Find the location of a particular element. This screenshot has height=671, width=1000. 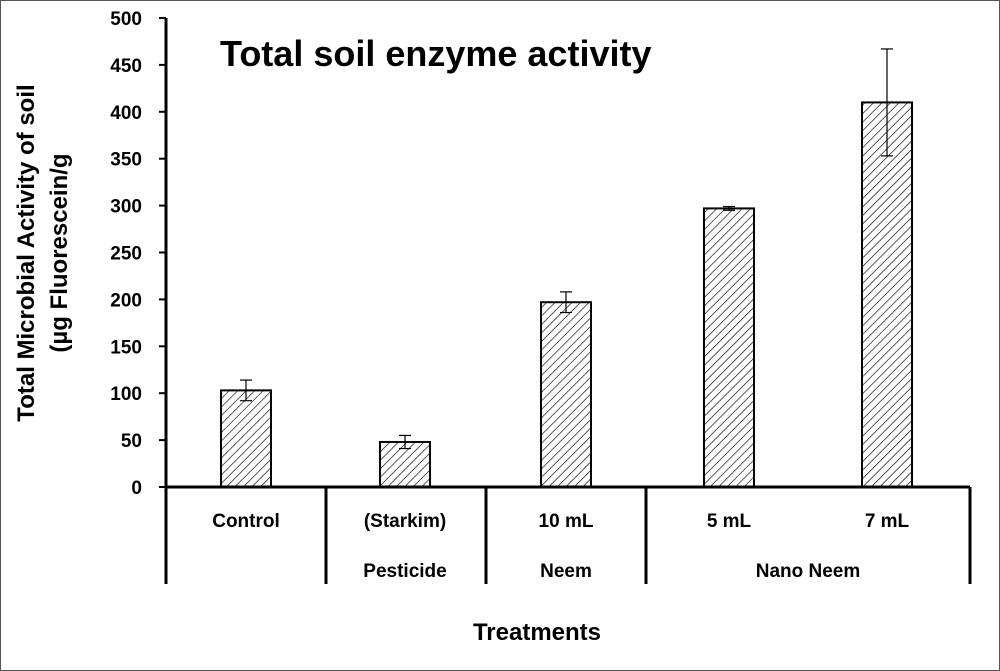

y-tick-label: 300 is located at coordinates (126, 207).